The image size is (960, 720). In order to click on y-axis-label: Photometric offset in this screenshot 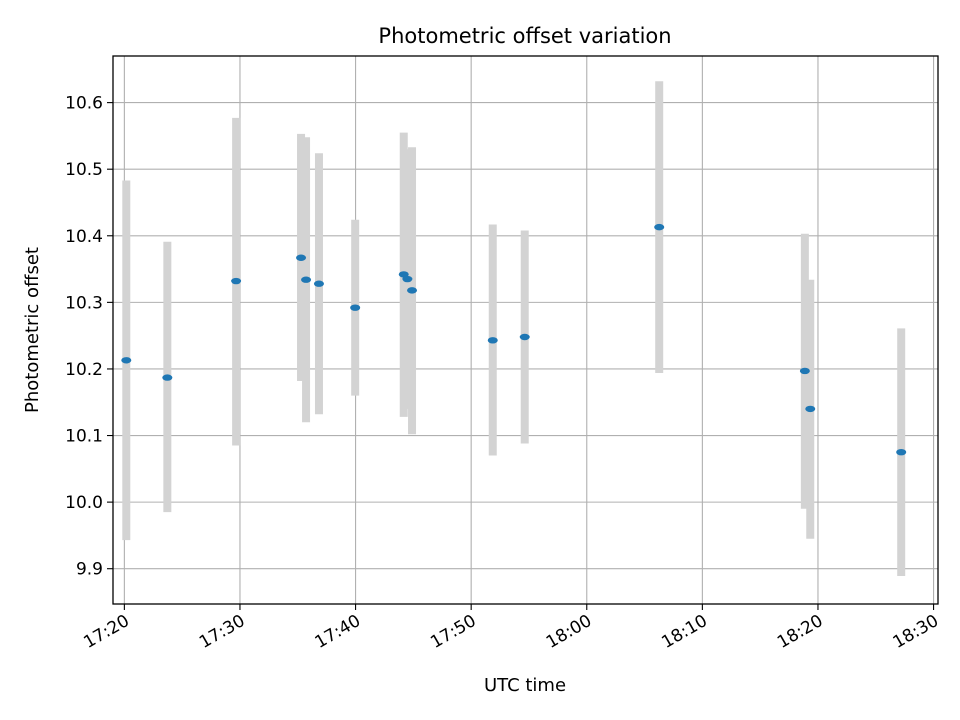, I will do `click(32, 330)`.